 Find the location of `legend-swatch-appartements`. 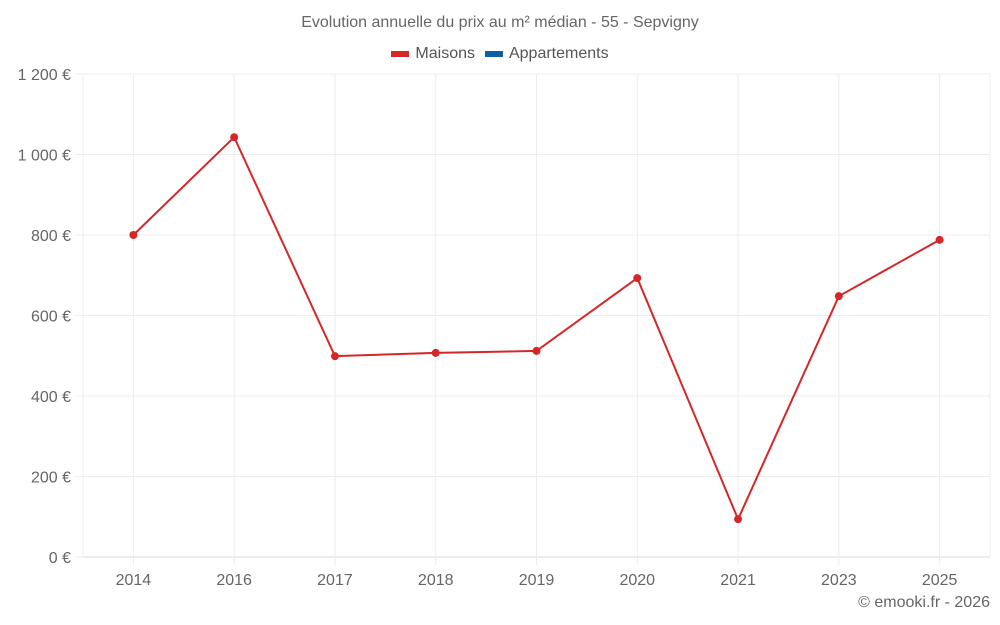

legend-swatch-appartements is located at coordinates (493, 54).